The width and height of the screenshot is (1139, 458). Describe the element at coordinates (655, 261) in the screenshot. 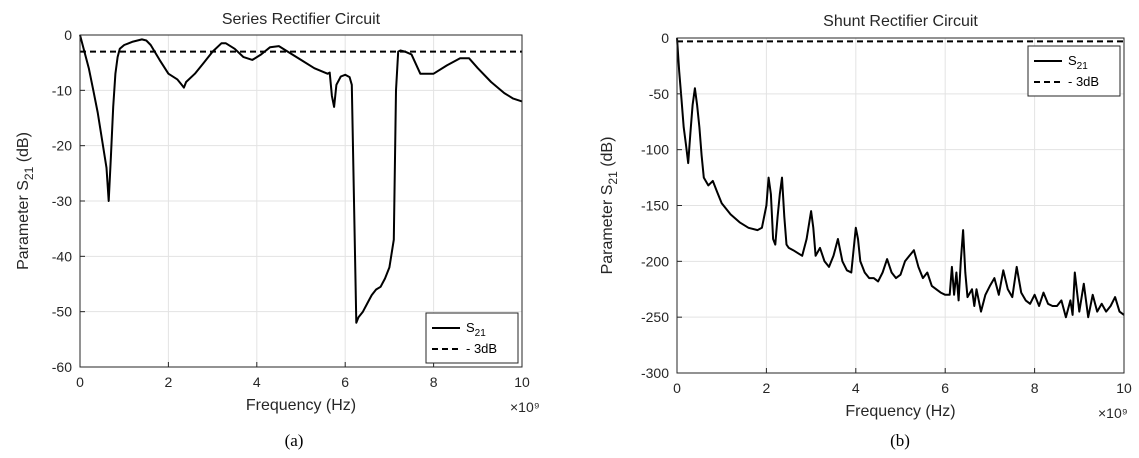

I see `y-tick-label: -200` at that location.